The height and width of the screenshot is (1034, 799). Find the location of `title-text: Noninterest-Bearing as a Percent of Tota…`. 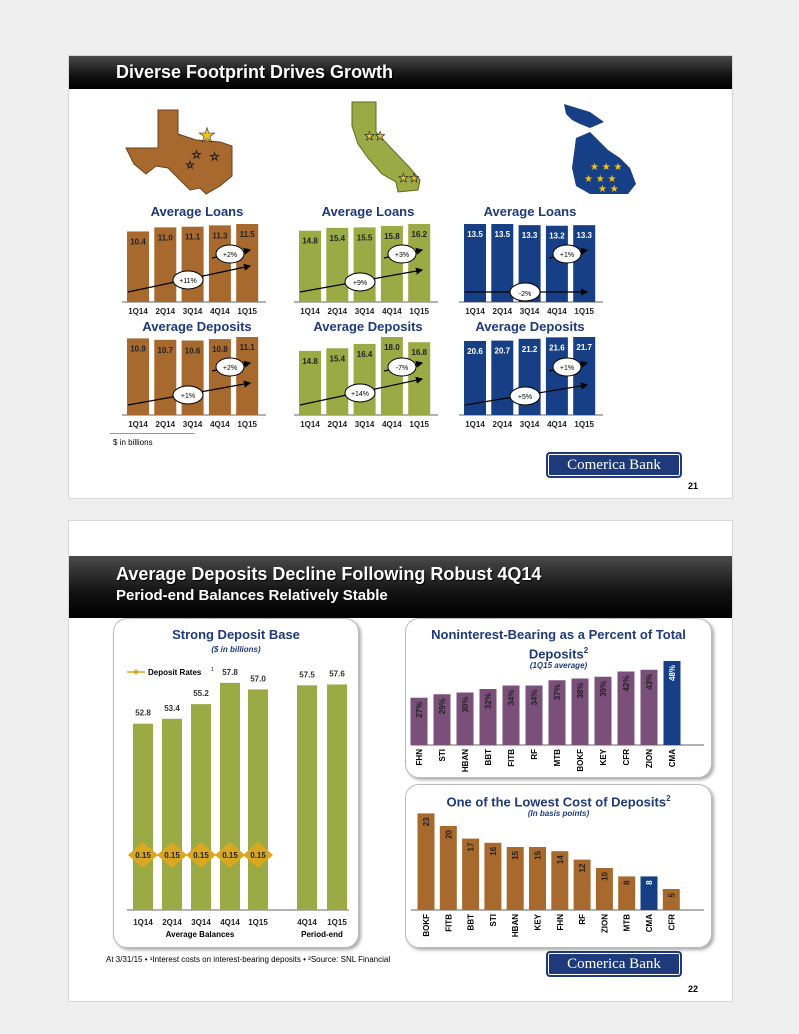

title-text: Noninterest-Bearing as a Percent of Tota… is located at coordinates (558, 644).